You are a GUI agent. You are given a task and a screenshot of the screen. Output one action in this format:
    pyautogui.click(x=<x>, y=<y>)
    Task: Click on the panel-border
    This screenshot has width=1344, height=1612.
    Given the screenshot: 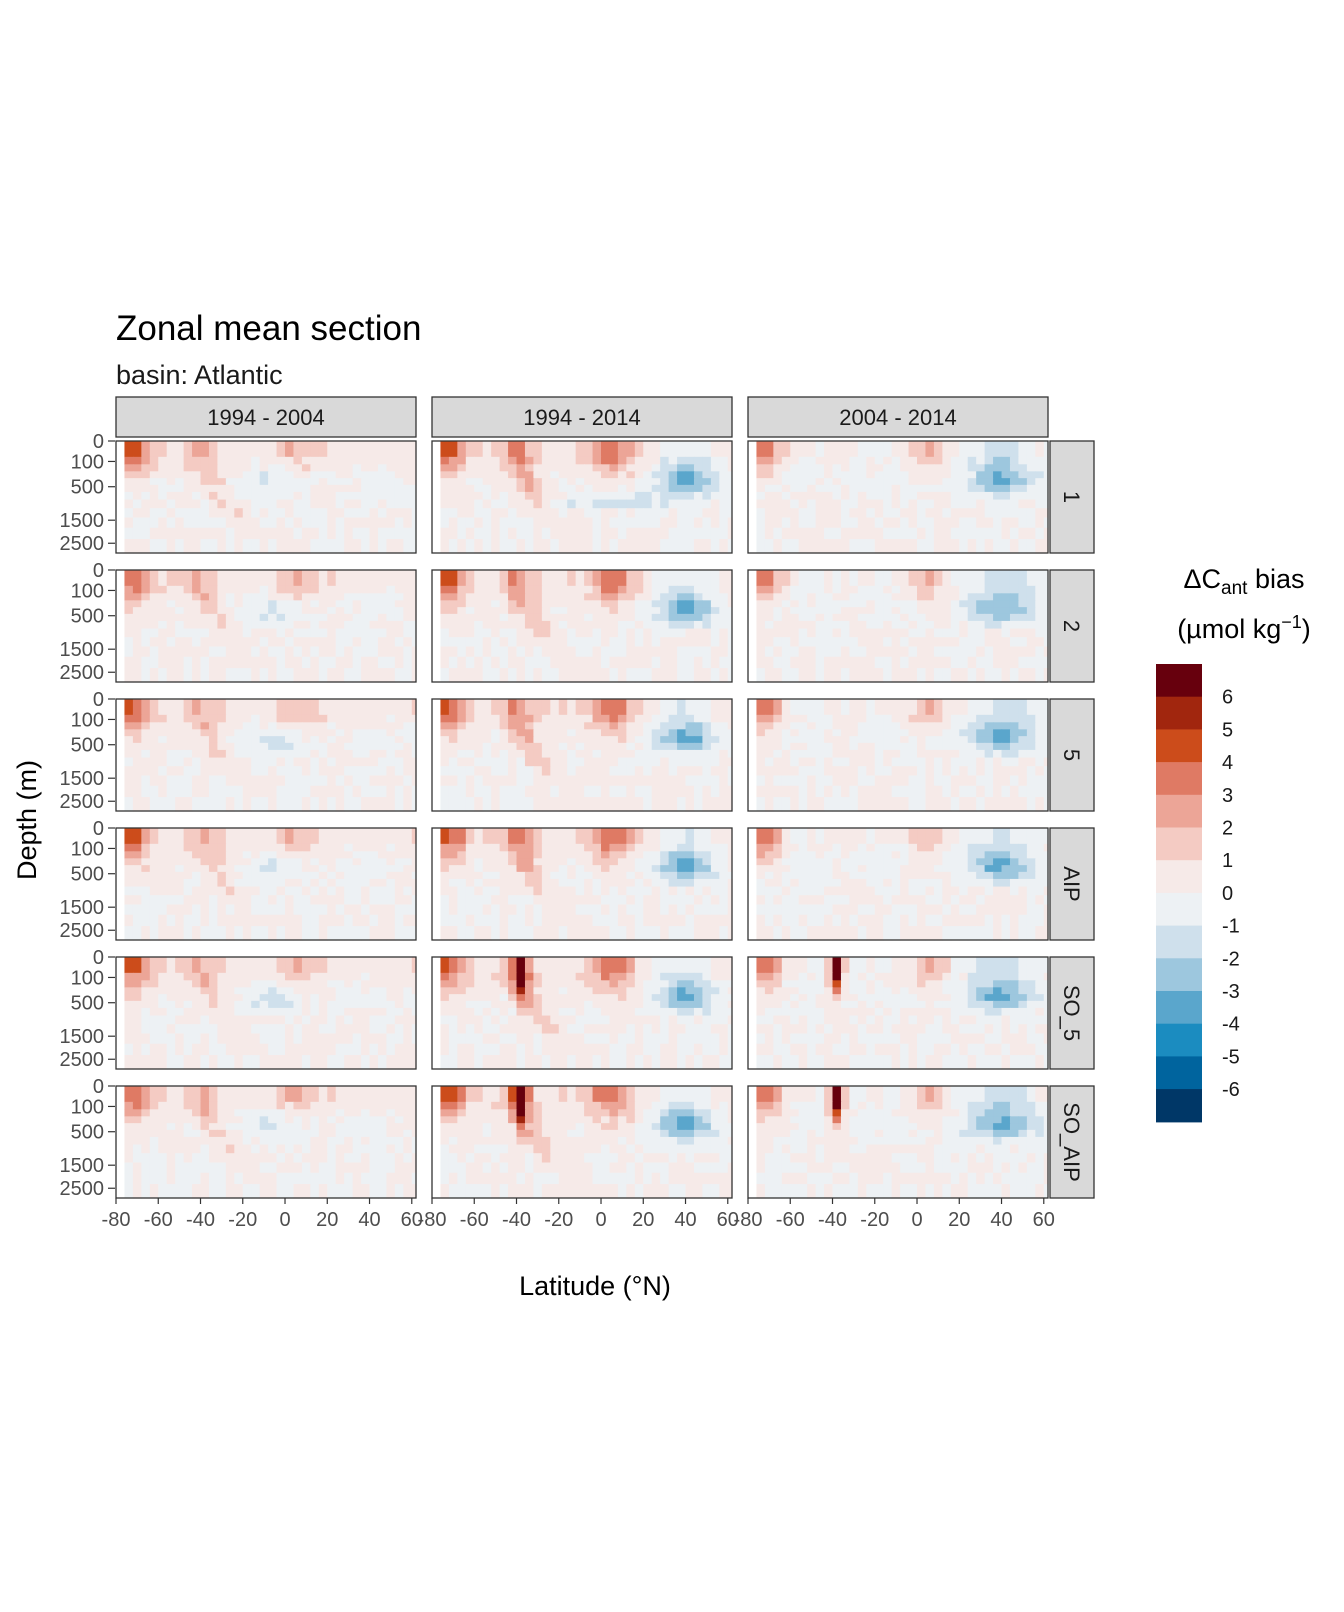 What is the action you would take?
    pyautogui.click(x=898, y=755)
    